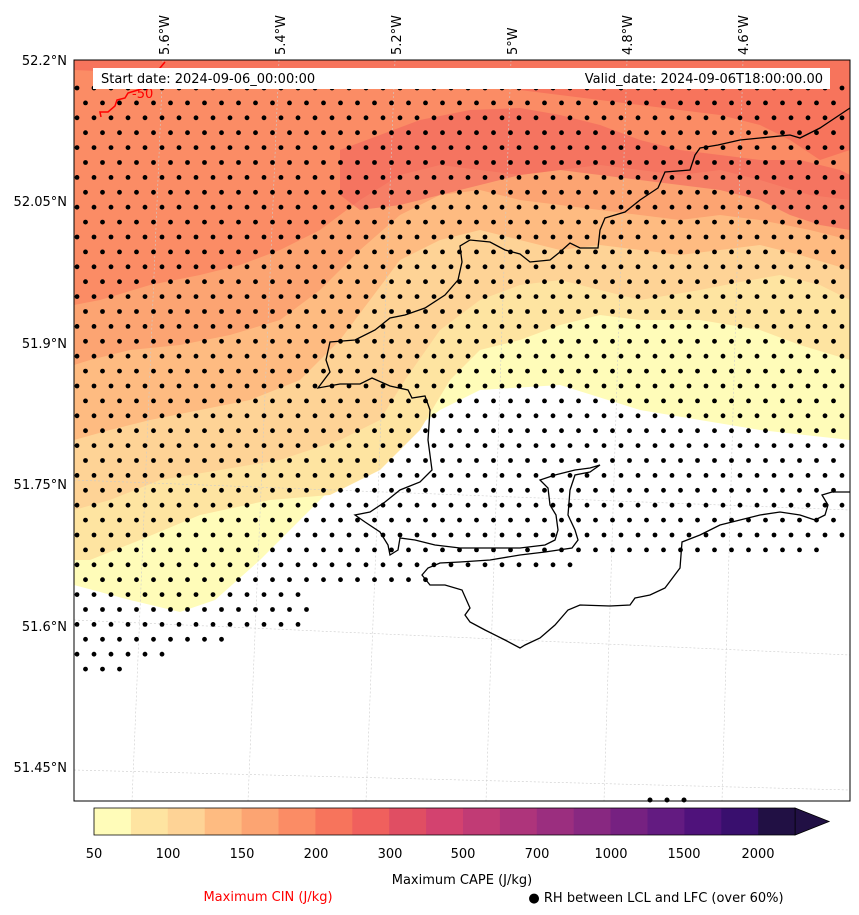 The image size is (859, 915). I want to click on lon-label: 5.4°W, so click(281, 35).